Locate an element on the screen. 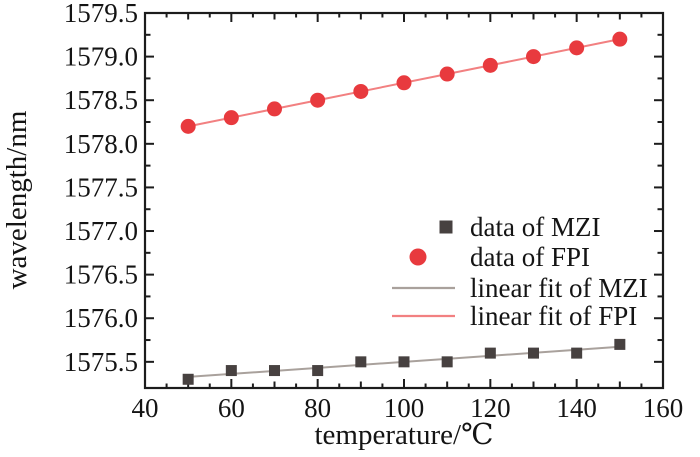  legend-square-marker is located at coordinates (446, 227).